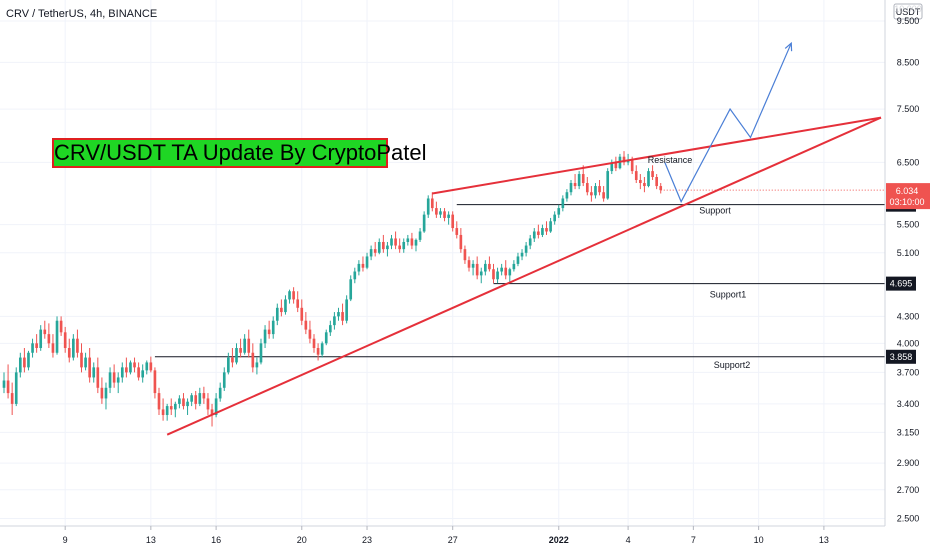  What do you see at coordinates (908, 404) in the screenshot?
I see `price-tick-label: 3.400` at bounding box center [908, 404].